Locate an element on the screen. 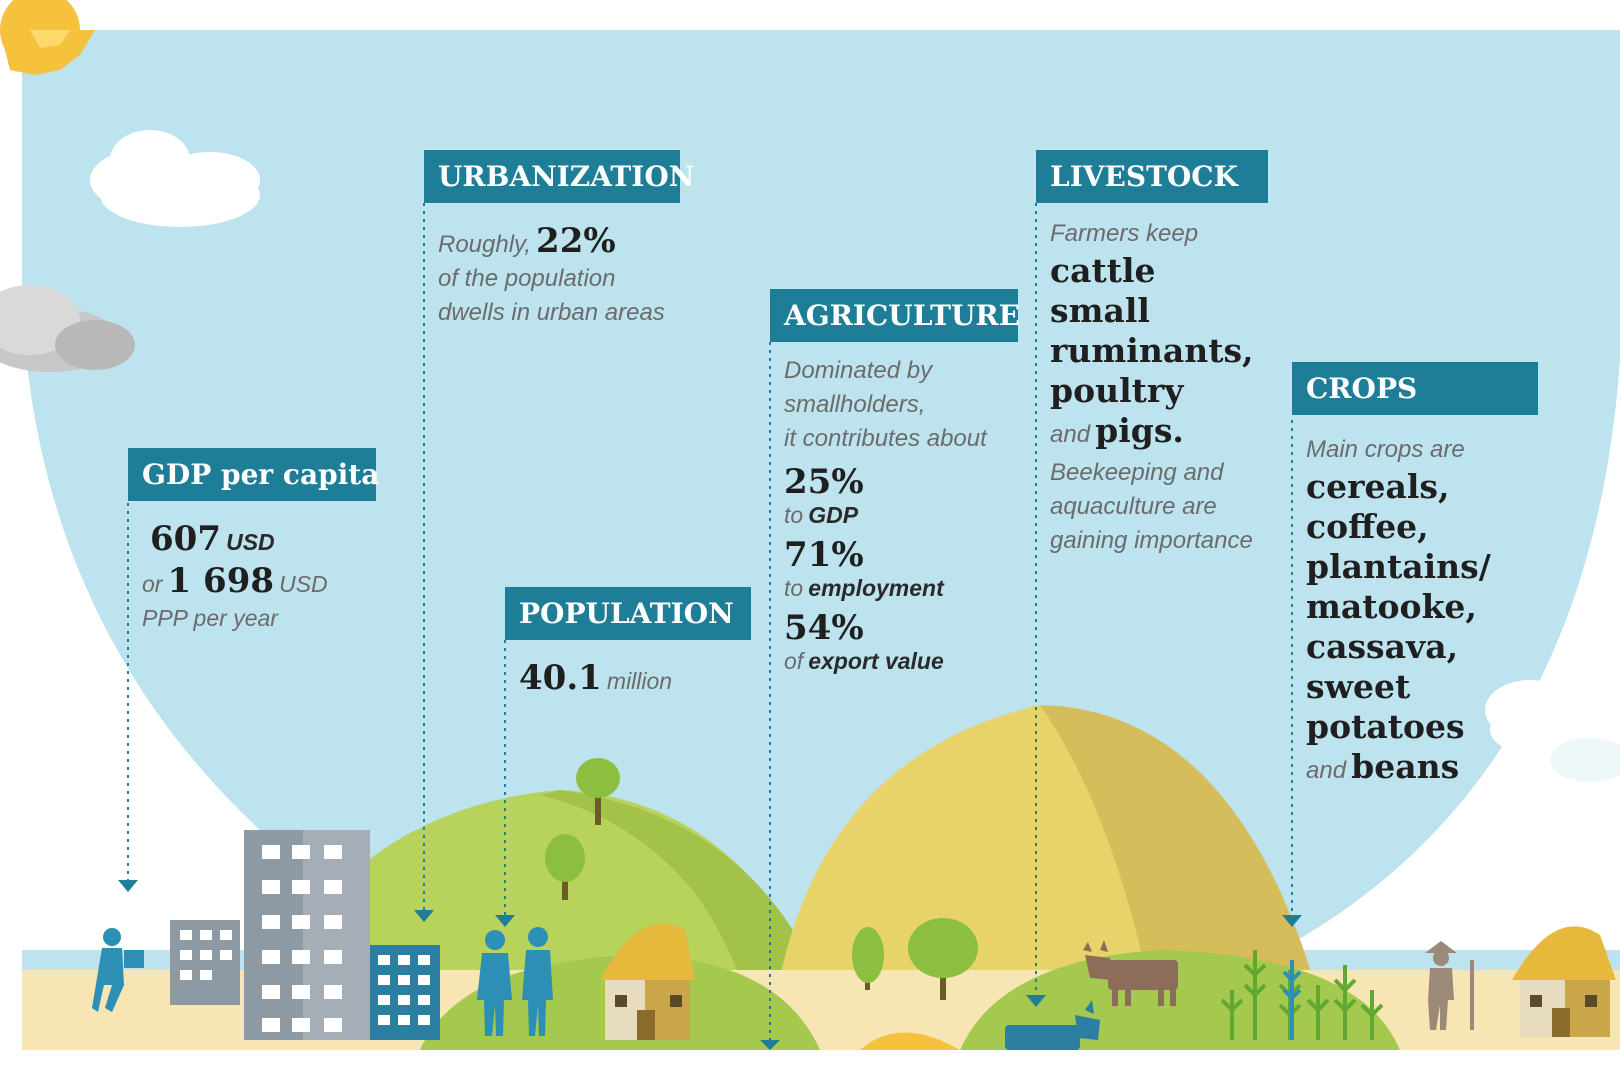  crops-item: matooke, is located at coordinates (1391, 606).